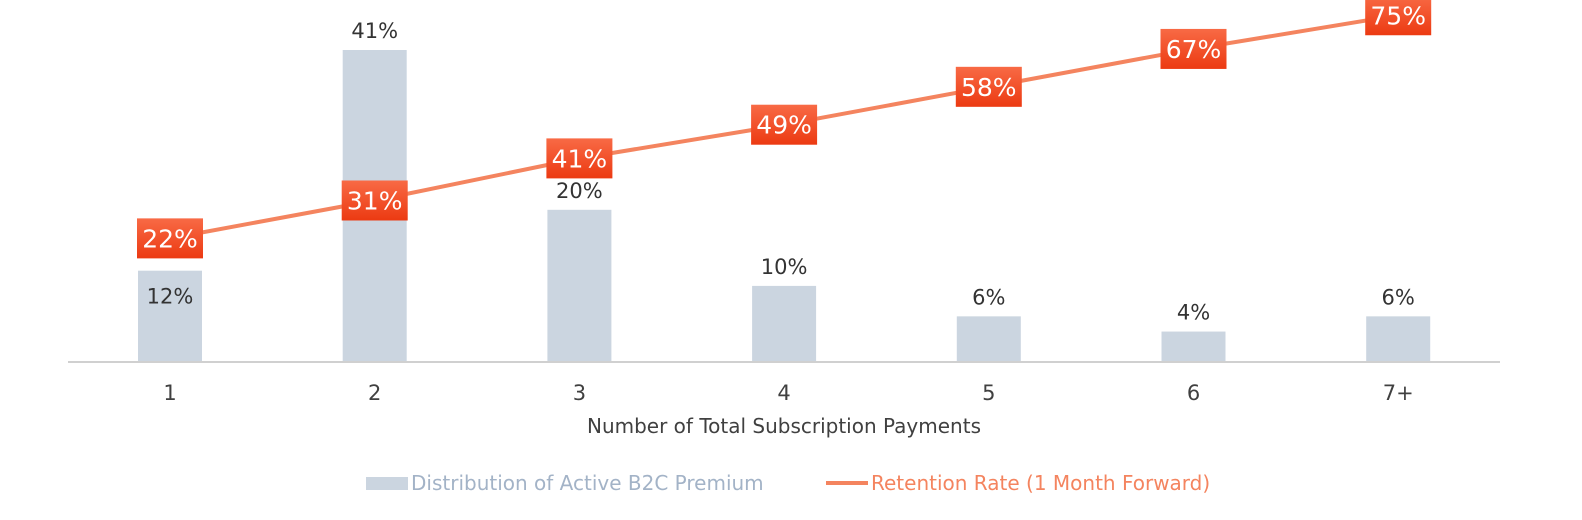 The width and height of the screenshot is (1582, 520). What do you see at coordinates (169, 393) in the screenshot?
I see `x-tick-label: 1` at bounding box center [169, 393].